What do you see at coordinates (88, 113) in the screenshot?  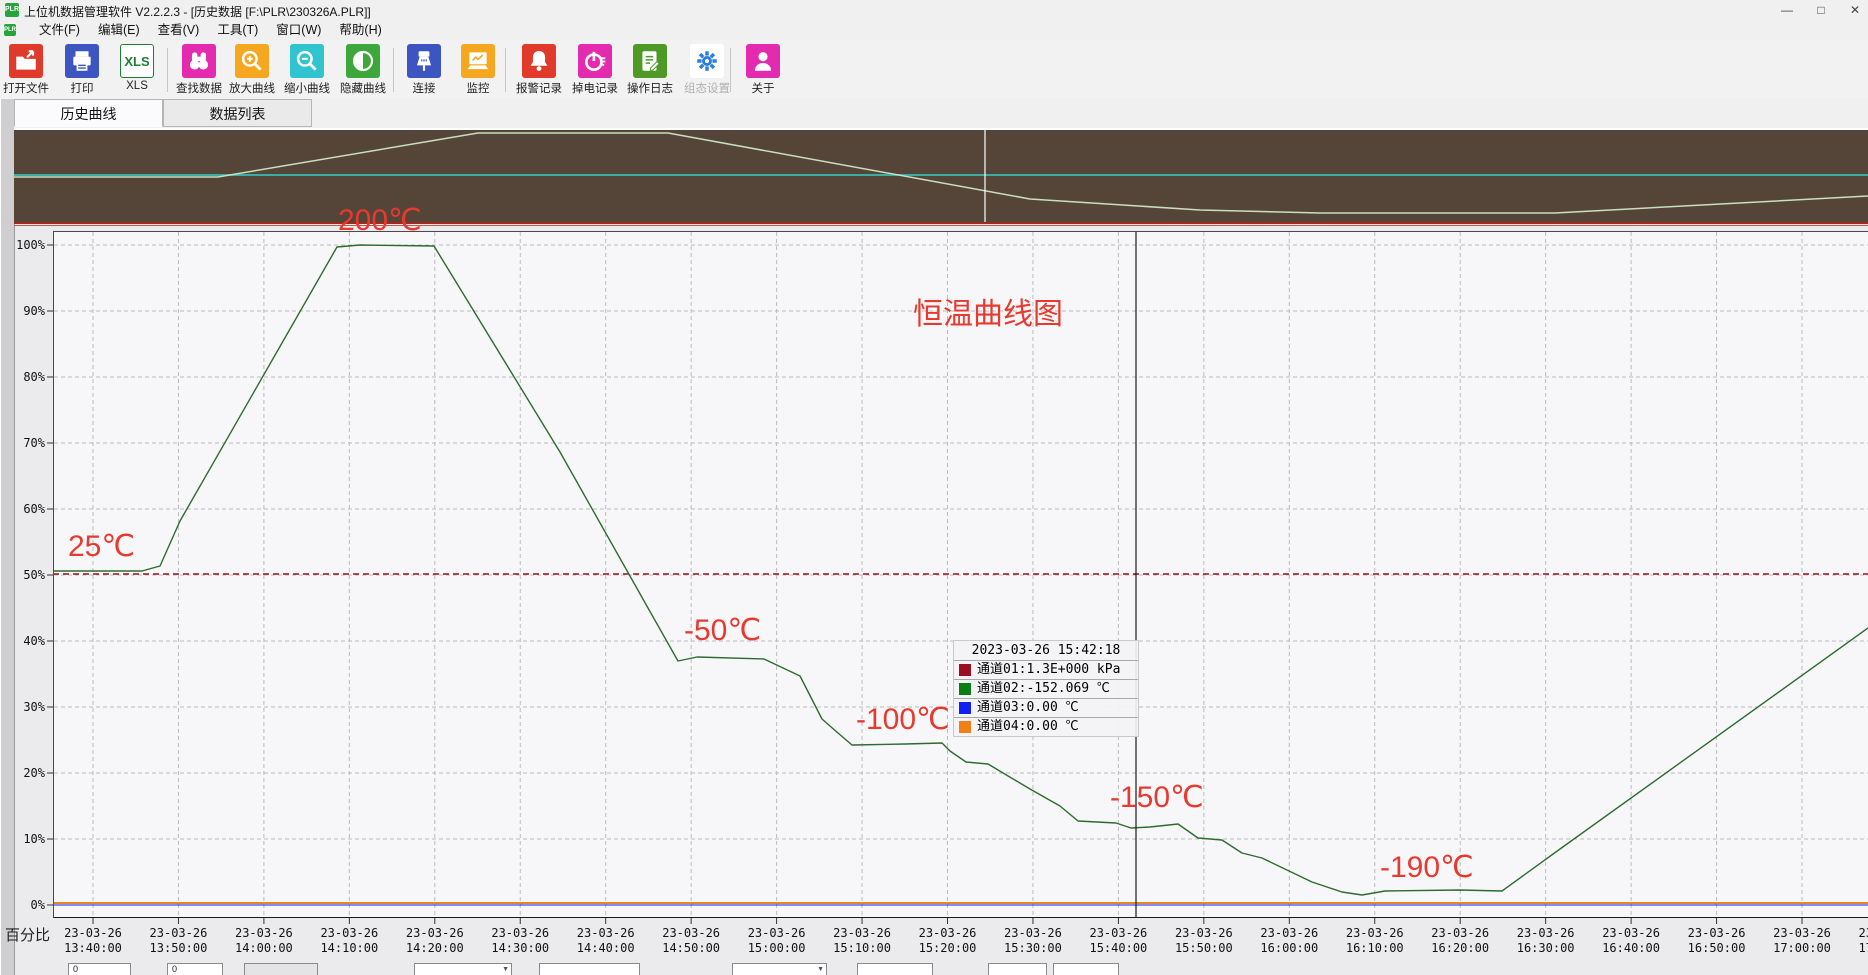 I see `tab-history-curve: 历史曲线` at bounding box center [88, 113].